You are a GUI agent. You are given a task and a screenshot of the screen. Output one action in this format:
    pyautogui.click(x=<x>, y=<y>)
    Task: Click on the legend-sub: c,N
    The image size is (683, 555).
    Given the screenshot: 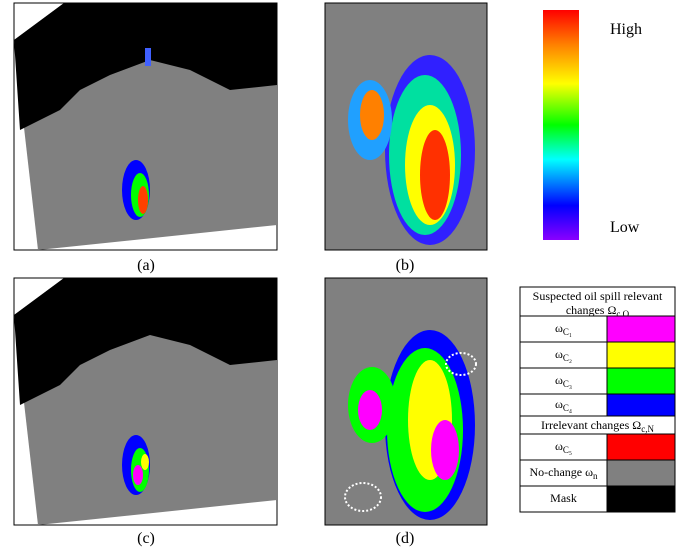 What is the action you would take?
    pyautogui.click(x=647, y=429)
    